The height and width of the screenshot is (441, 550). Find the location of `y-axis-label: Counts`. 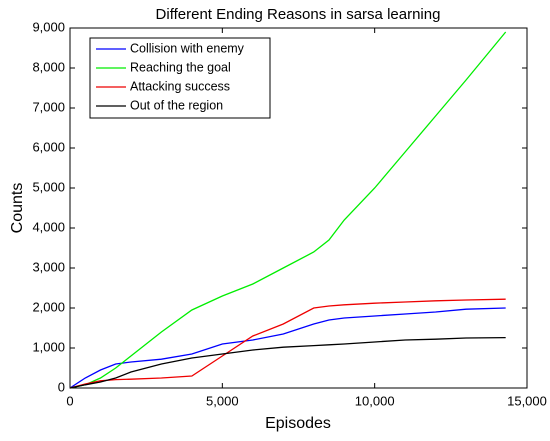

y-axis-label: Counts is located at coordinates (17, 208).